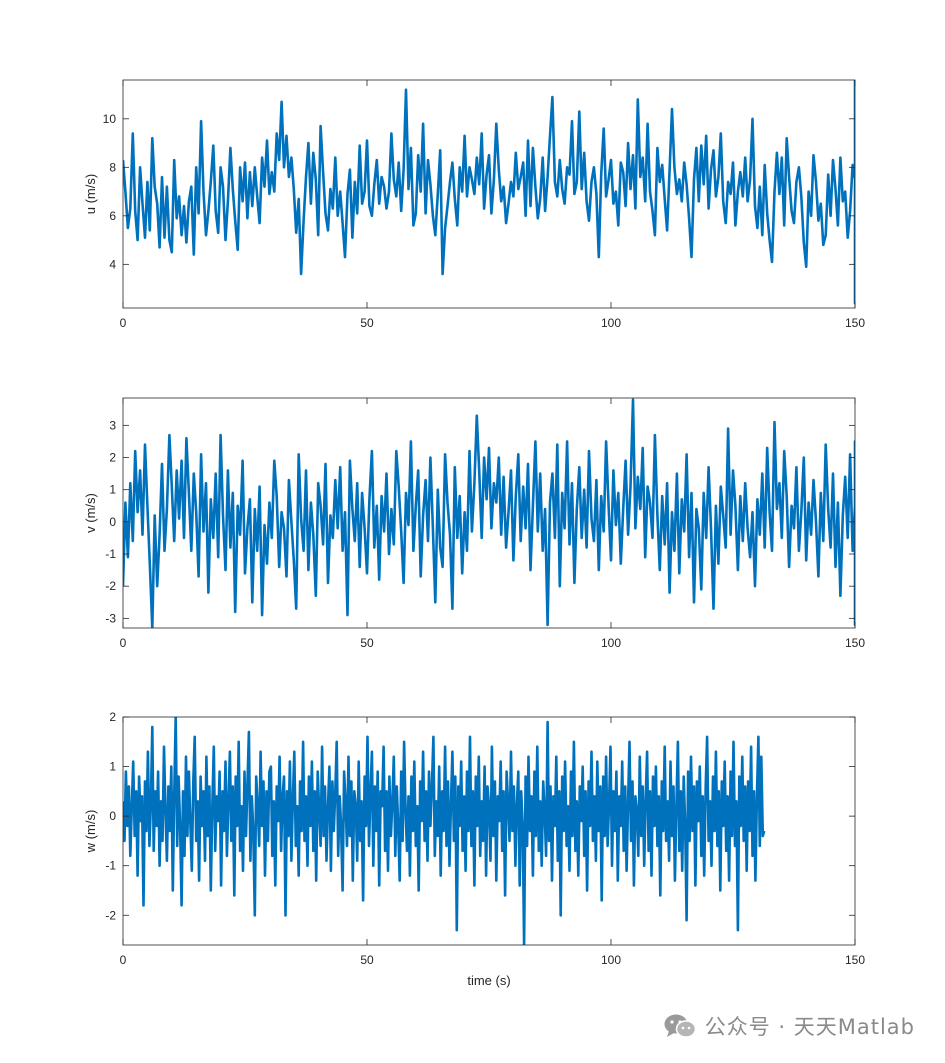 The image size is (945, 1063). Describe the element at coordinates (90, 832) in the screenshot. I see `y-axis-label: w (m/s)` at that location.